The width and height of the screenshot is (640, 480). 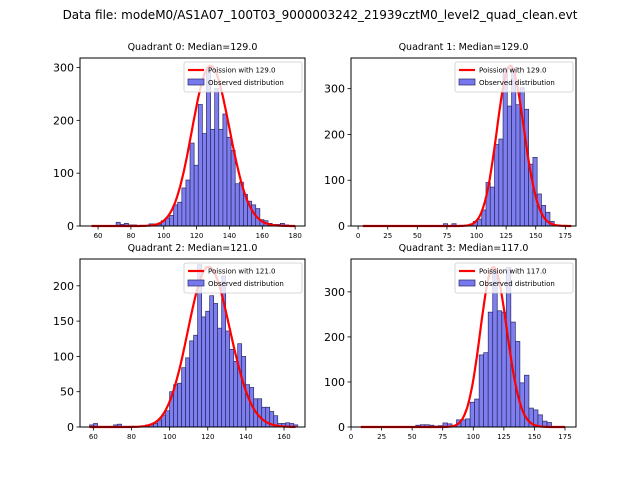 What do you see at coordinates (514, 278) in the screenshot?
I see `legend: Poission with 117.0 Observed distribution` at bounding box center [514, 278].